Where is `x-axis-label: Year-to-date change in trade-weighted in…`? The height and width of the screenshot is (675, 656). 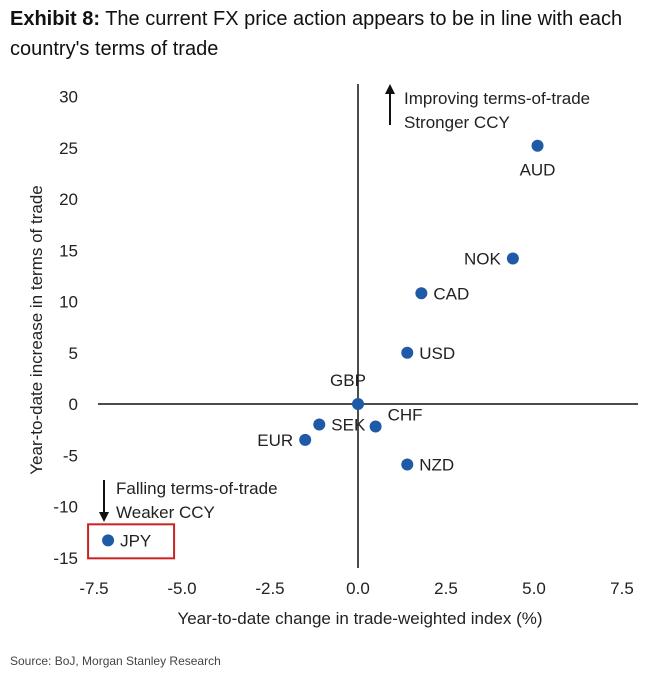
x-axis-label: Year-to-date change in trade-weighted in… is located at coordinates (359, 618).